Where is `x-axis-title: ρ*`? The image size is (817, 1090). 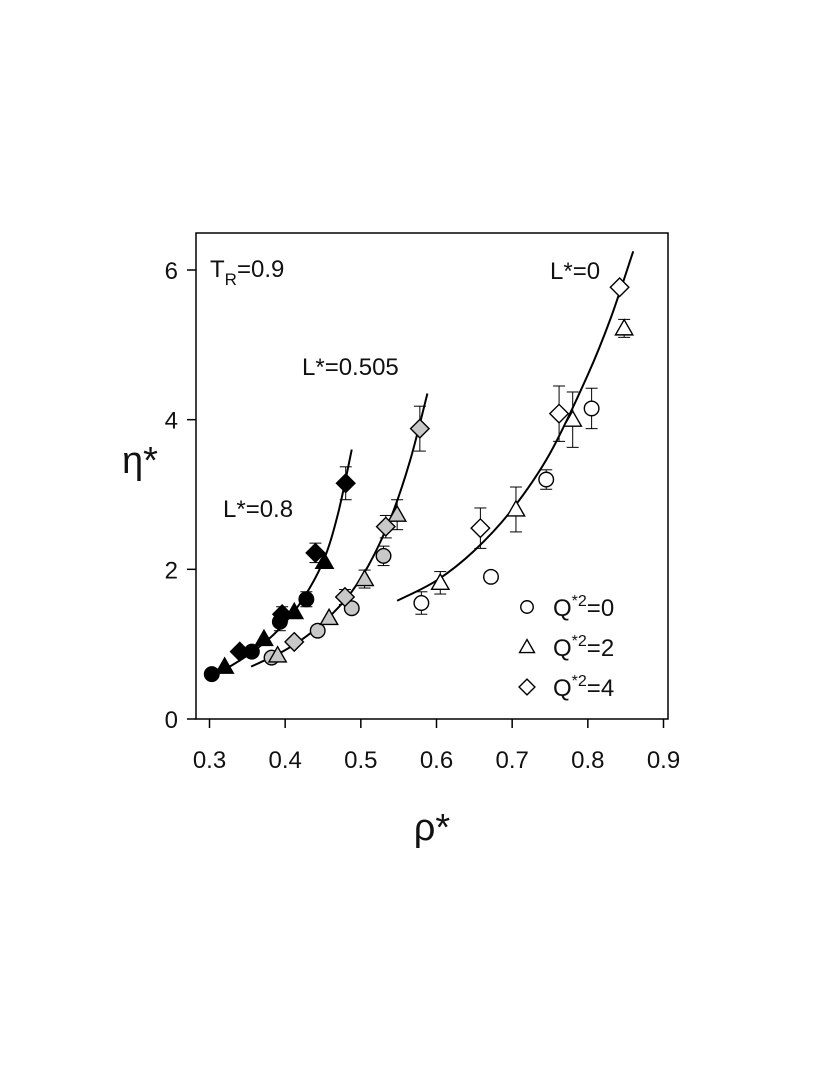
x-axis-title: ρ* is located at coordinates (432, 828).